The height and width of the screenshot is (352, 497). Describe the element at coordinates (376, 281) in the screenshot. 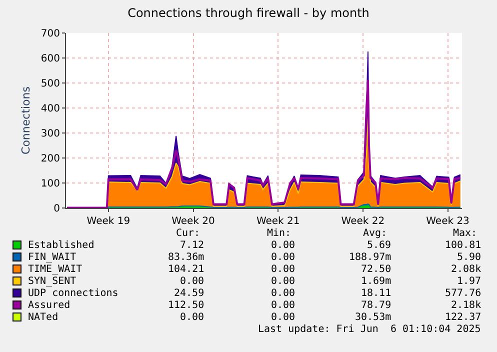

I see `text: 1.69m` at that location.